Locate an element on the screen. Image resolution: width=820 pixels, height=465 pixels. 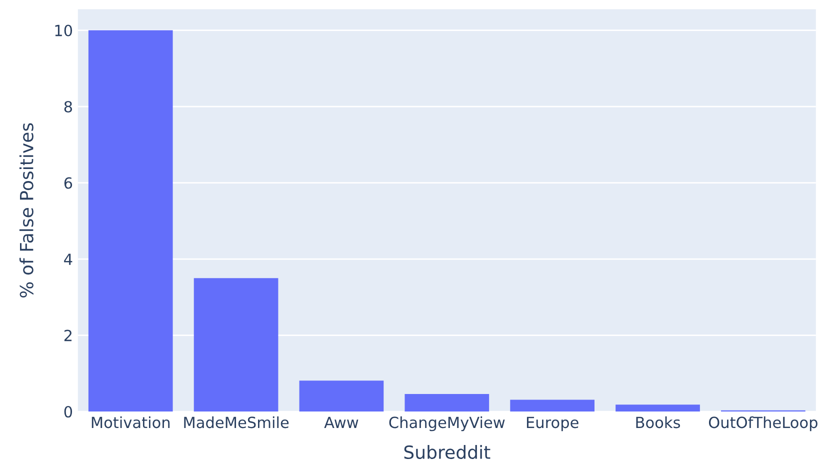
y-tick-label: 6 is located at coordinates (68, 183).